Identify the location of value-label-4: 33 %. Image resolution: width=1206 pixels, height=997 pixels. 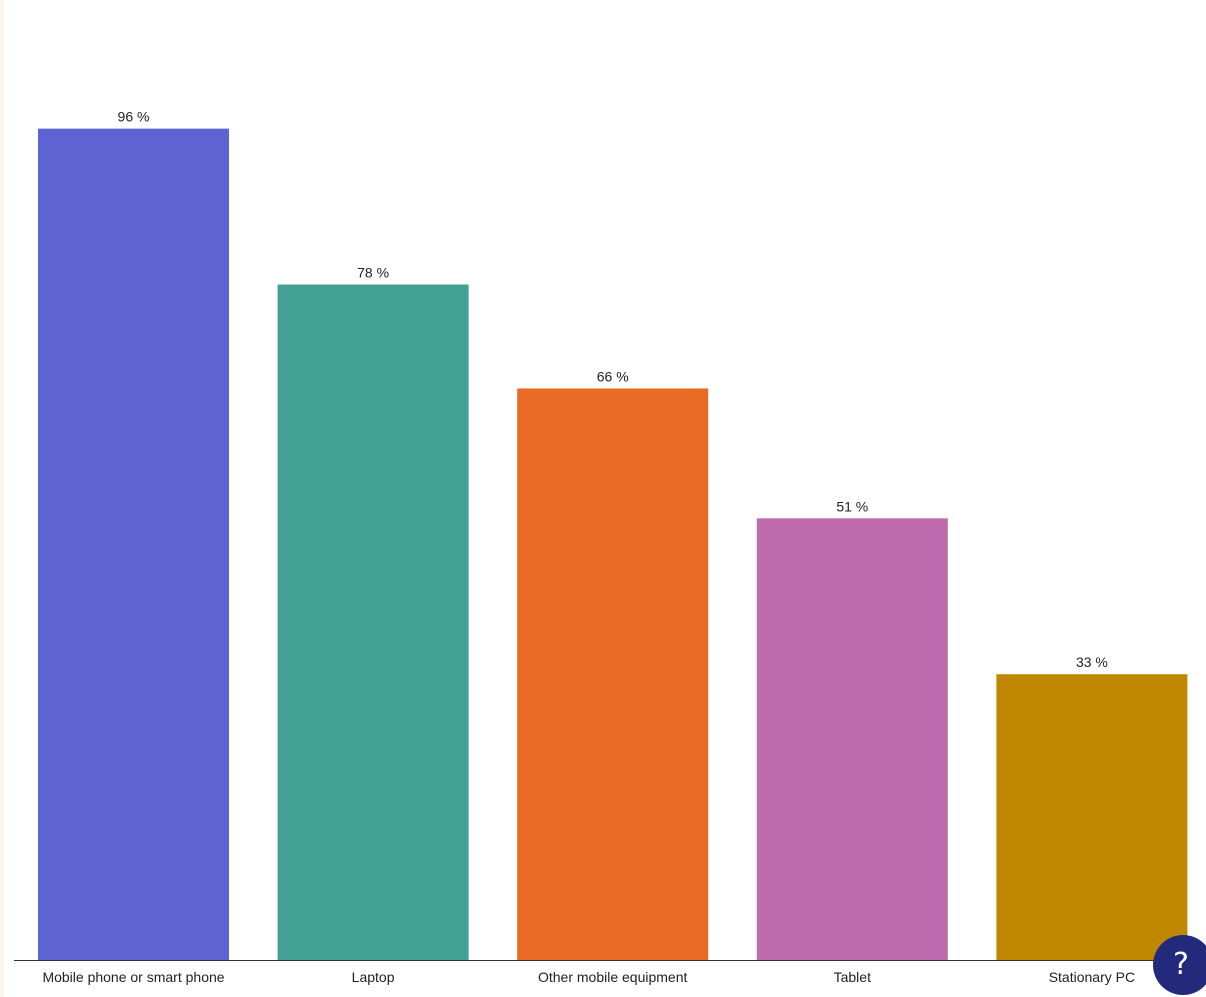
(1092, 662).